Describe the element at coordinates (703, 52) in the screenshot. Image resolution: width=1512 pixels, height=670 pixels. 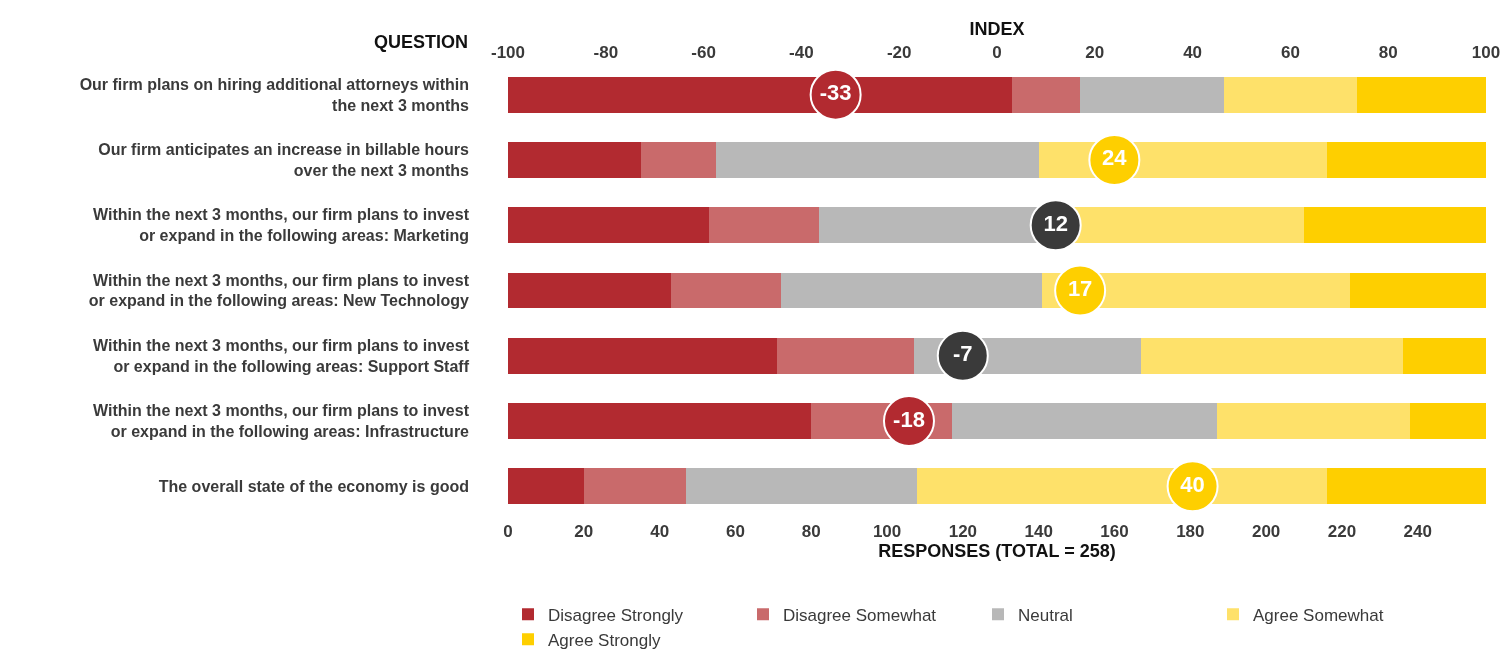
I see `x2-tick-label: -60` at that location.